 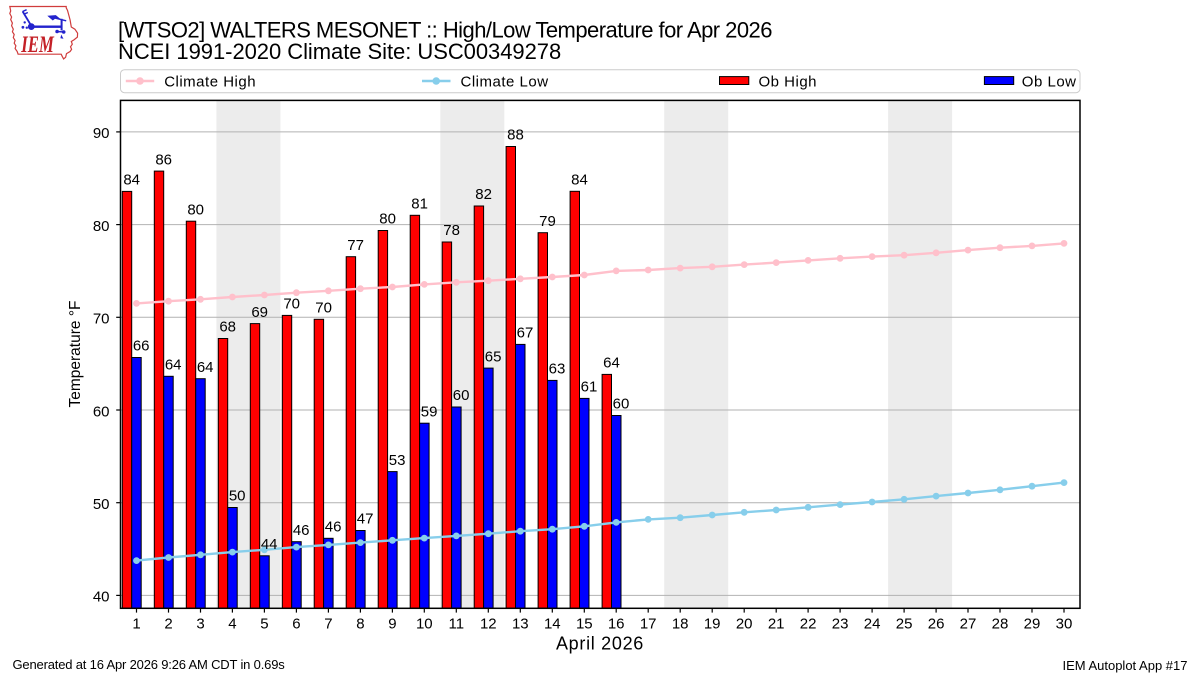 I want to click on svg-text: 27, so click(x=968, y=624).